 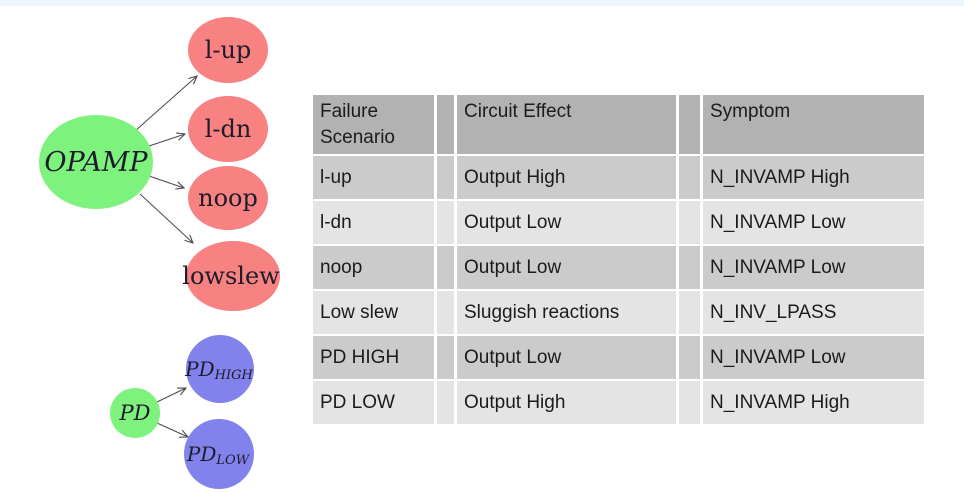 I want to click on table-cell-scenario: l-up, so click(x=373, y=177).